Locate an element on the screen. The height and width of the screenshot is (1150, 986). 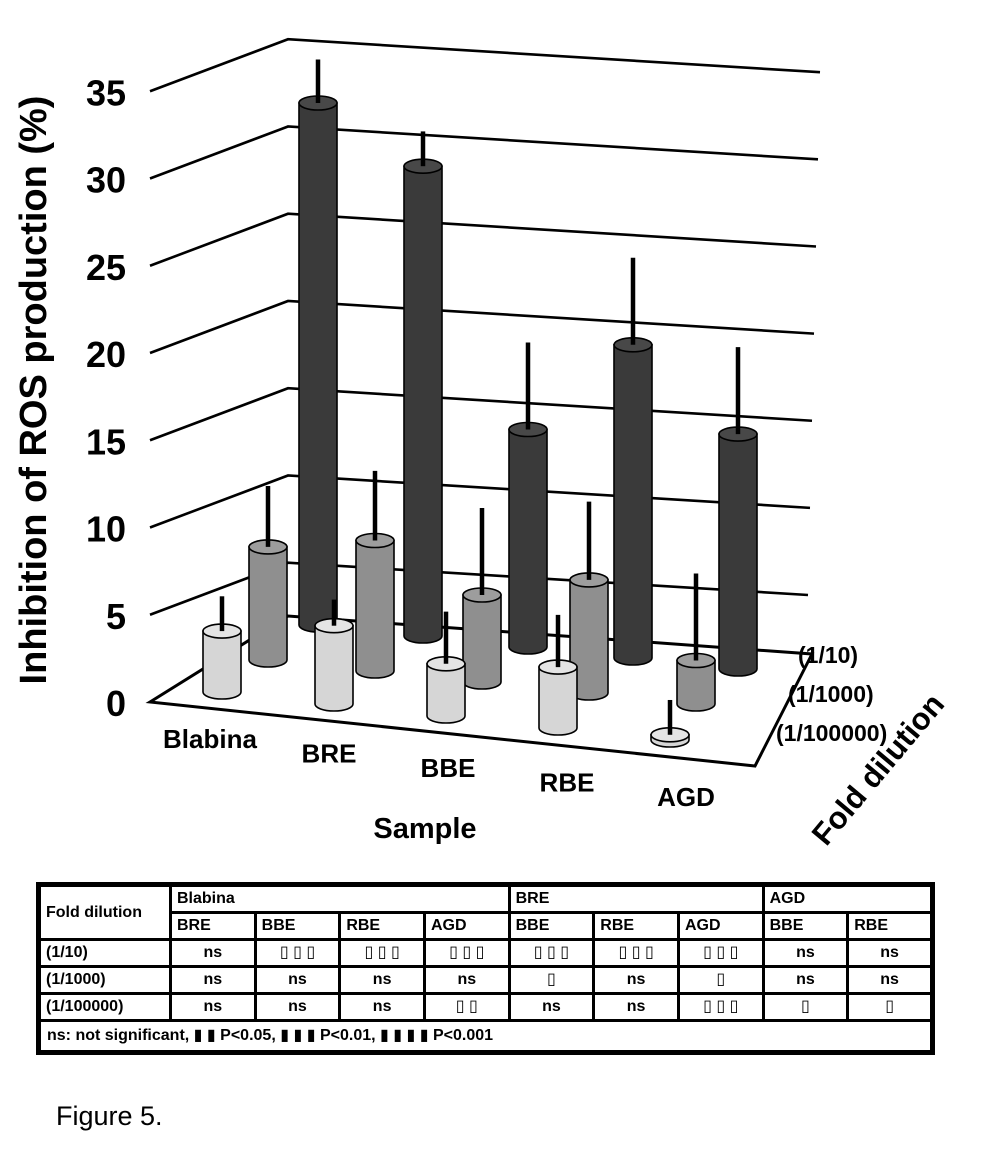
row-label: (1/100000) is located at coordinates (104, 1007).